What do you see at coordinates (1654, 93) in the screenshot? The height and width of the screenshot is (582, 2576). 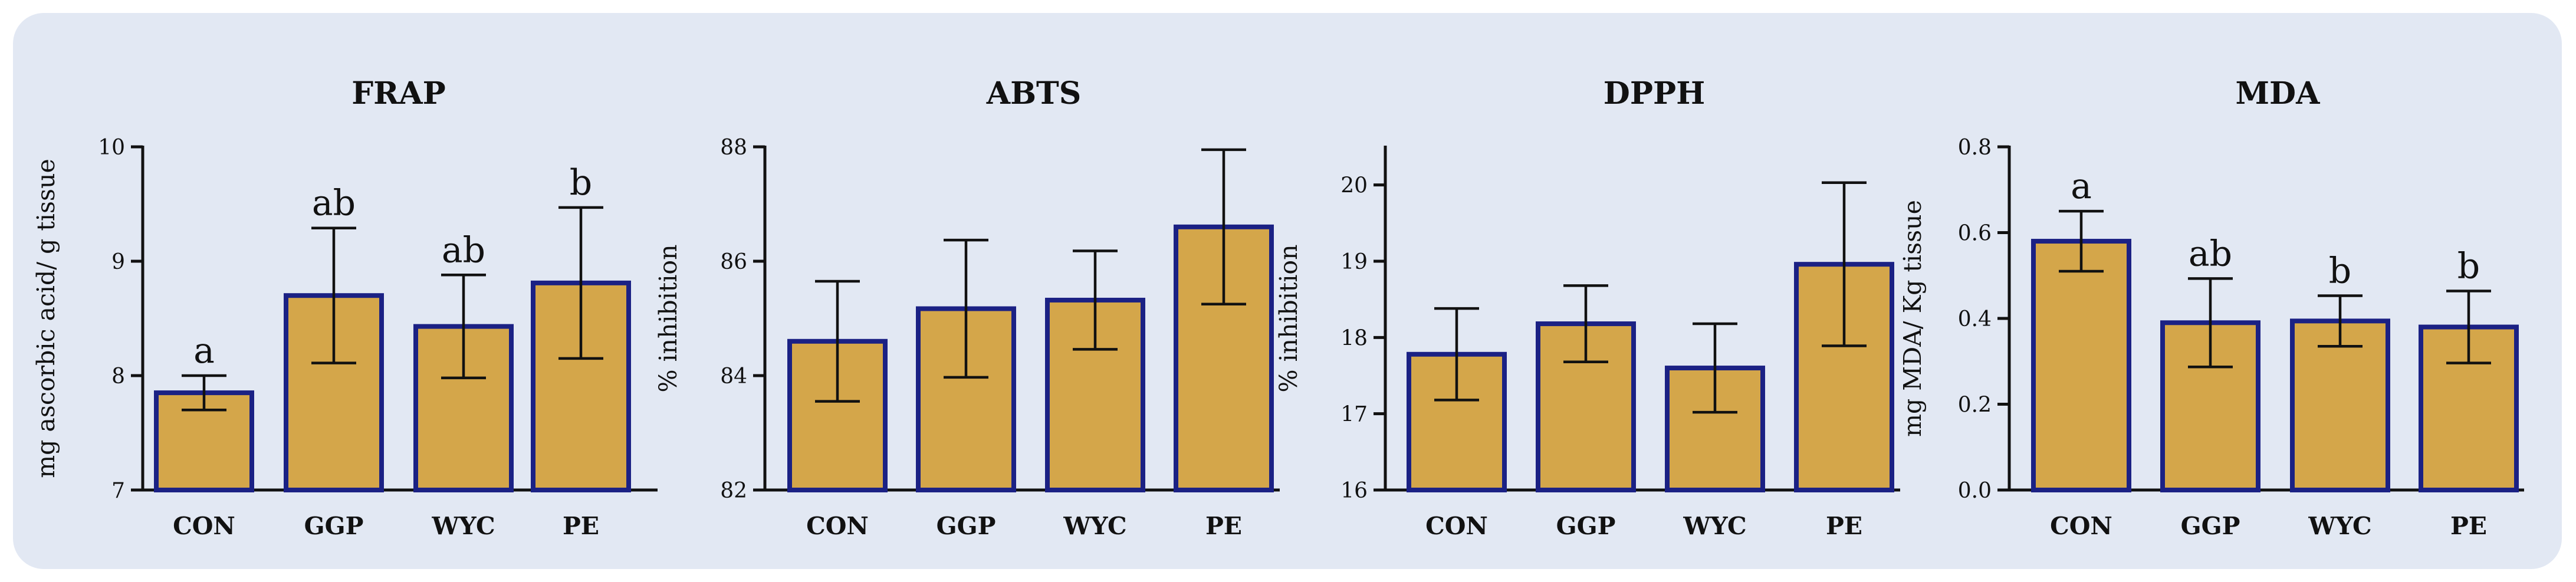 I see `chart-title: DPPH` at bounding box center [1654, 93].